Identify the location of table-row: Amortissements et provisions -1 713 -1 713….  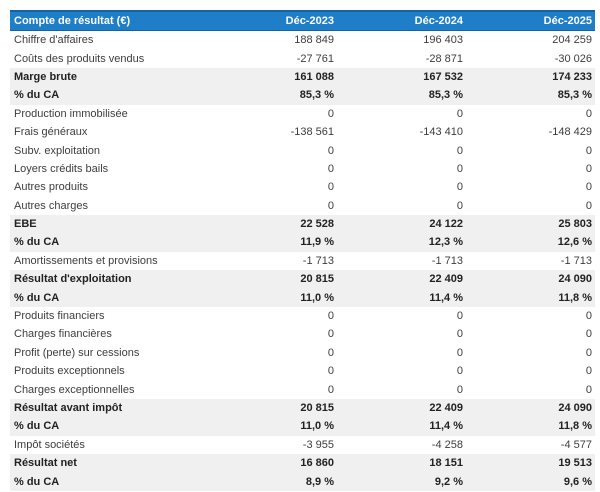
(302, 261).